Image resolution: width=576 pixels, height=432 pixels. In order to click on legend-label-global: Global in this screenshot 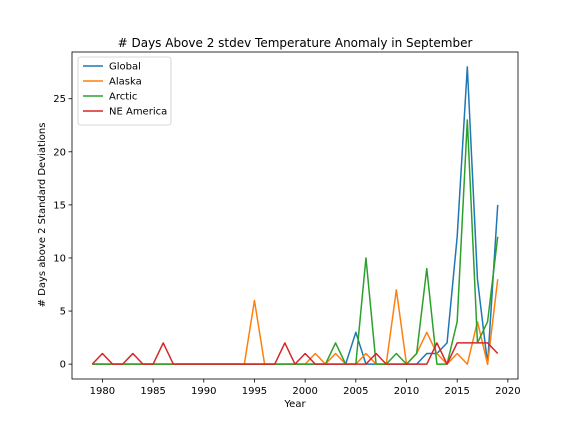, I will do `click(125, 67)`.